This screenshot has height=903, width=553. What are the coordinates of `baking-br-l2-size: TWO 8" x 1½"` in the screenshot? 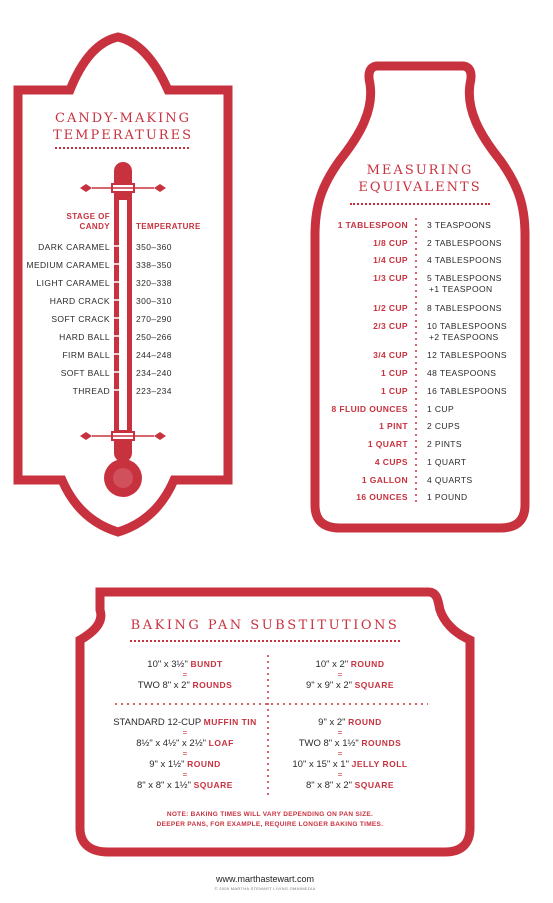 It's located at (328, 743).